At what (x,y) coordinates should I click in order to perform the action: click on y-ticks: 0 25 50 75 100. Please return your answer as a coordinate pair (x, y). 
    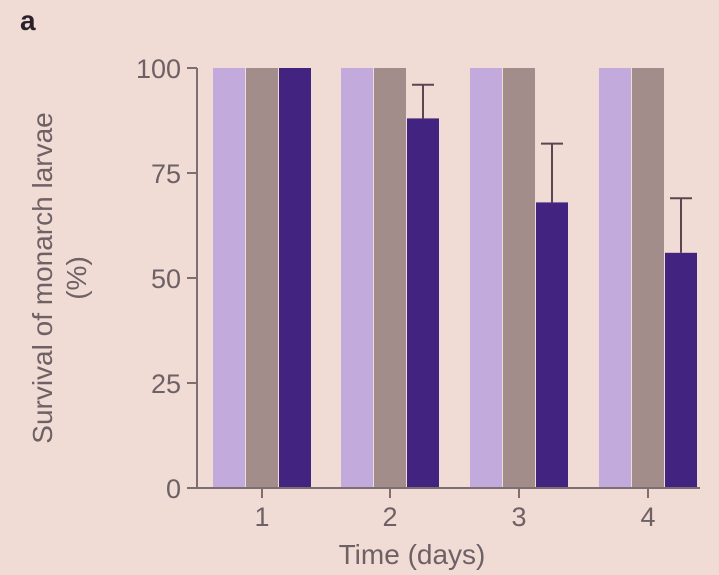
    Looking at the image, I should click on (166, 279).